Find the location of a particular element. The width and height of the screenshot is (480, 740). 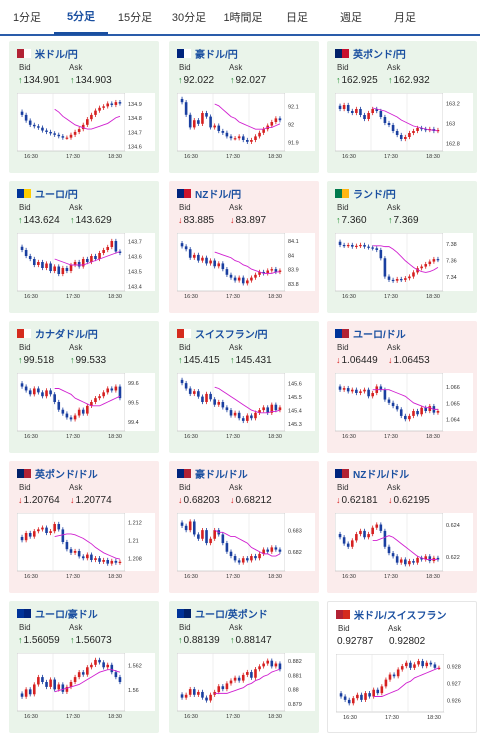

currency-pair-name: NZドル/ドル is located at coordinates (381, 475).